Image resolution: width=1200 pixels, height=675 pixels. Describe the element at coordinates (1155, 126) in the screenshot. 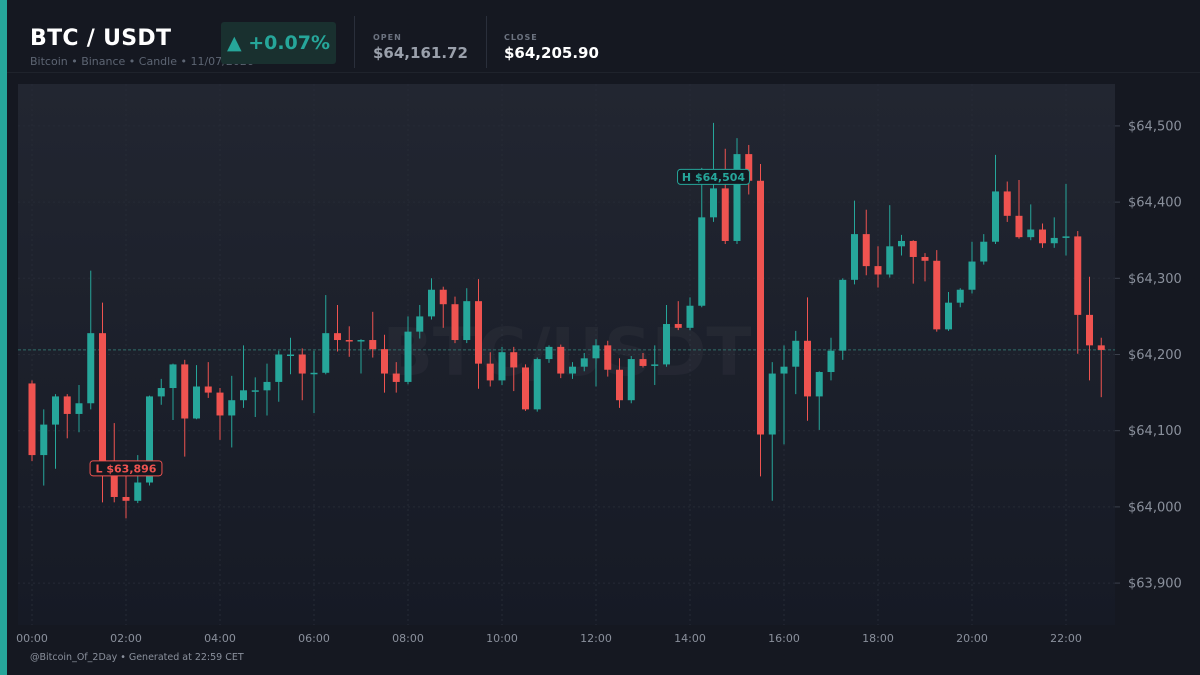

I see `y-tick-label: $64,500` at that location.